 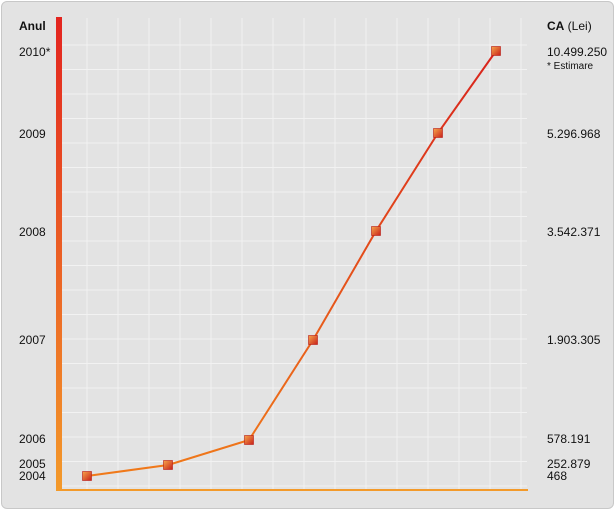 What do you see at coordinates (577, 52) in the screenshot?
I see `value-label-6: 10.499.250` at bounding box center [577, 52].